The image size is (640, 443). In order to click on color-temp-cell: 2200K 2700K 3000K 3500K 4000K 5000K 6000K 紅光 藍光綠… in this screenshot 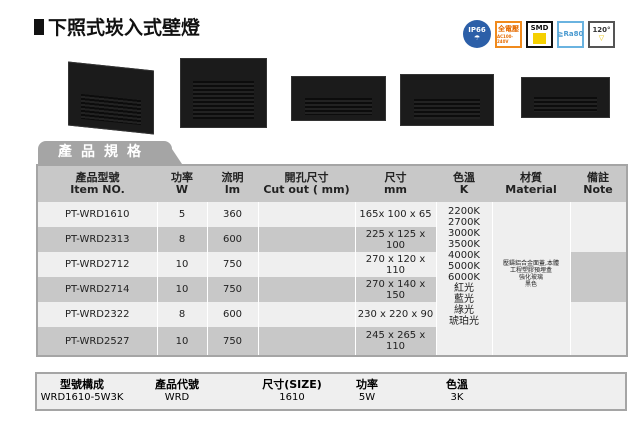, I will do `click(464, 279)`.